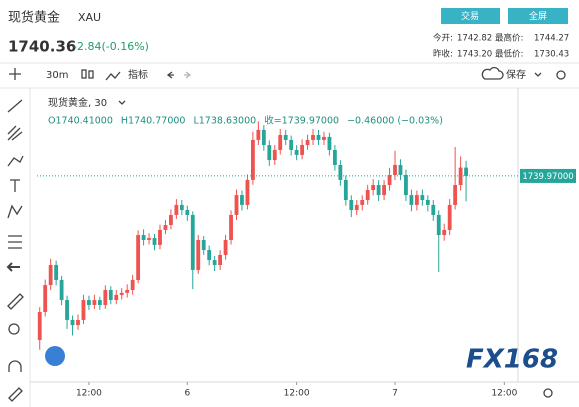  Describe the element at coordinates (113, 76) in the screenshot. I see `indicator-icon` at that location.